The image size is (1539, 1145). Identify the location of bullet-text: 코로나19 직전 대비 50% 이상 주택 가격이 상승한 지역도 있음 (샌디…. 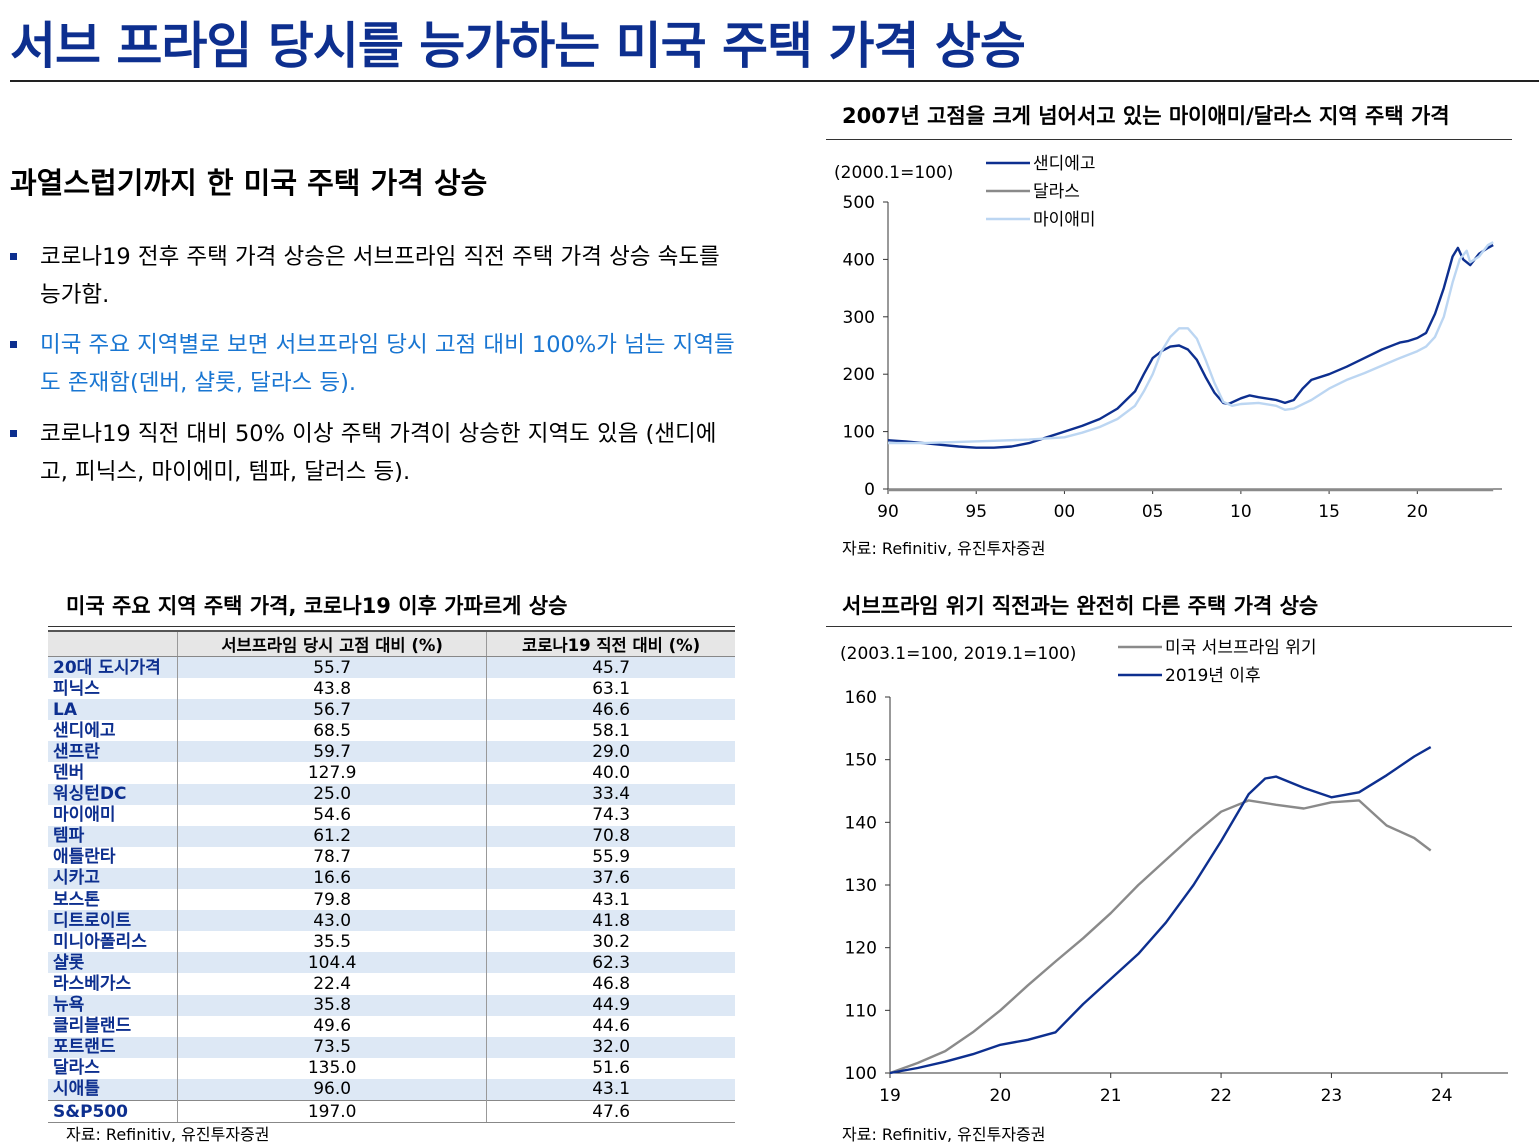
(378, 453).